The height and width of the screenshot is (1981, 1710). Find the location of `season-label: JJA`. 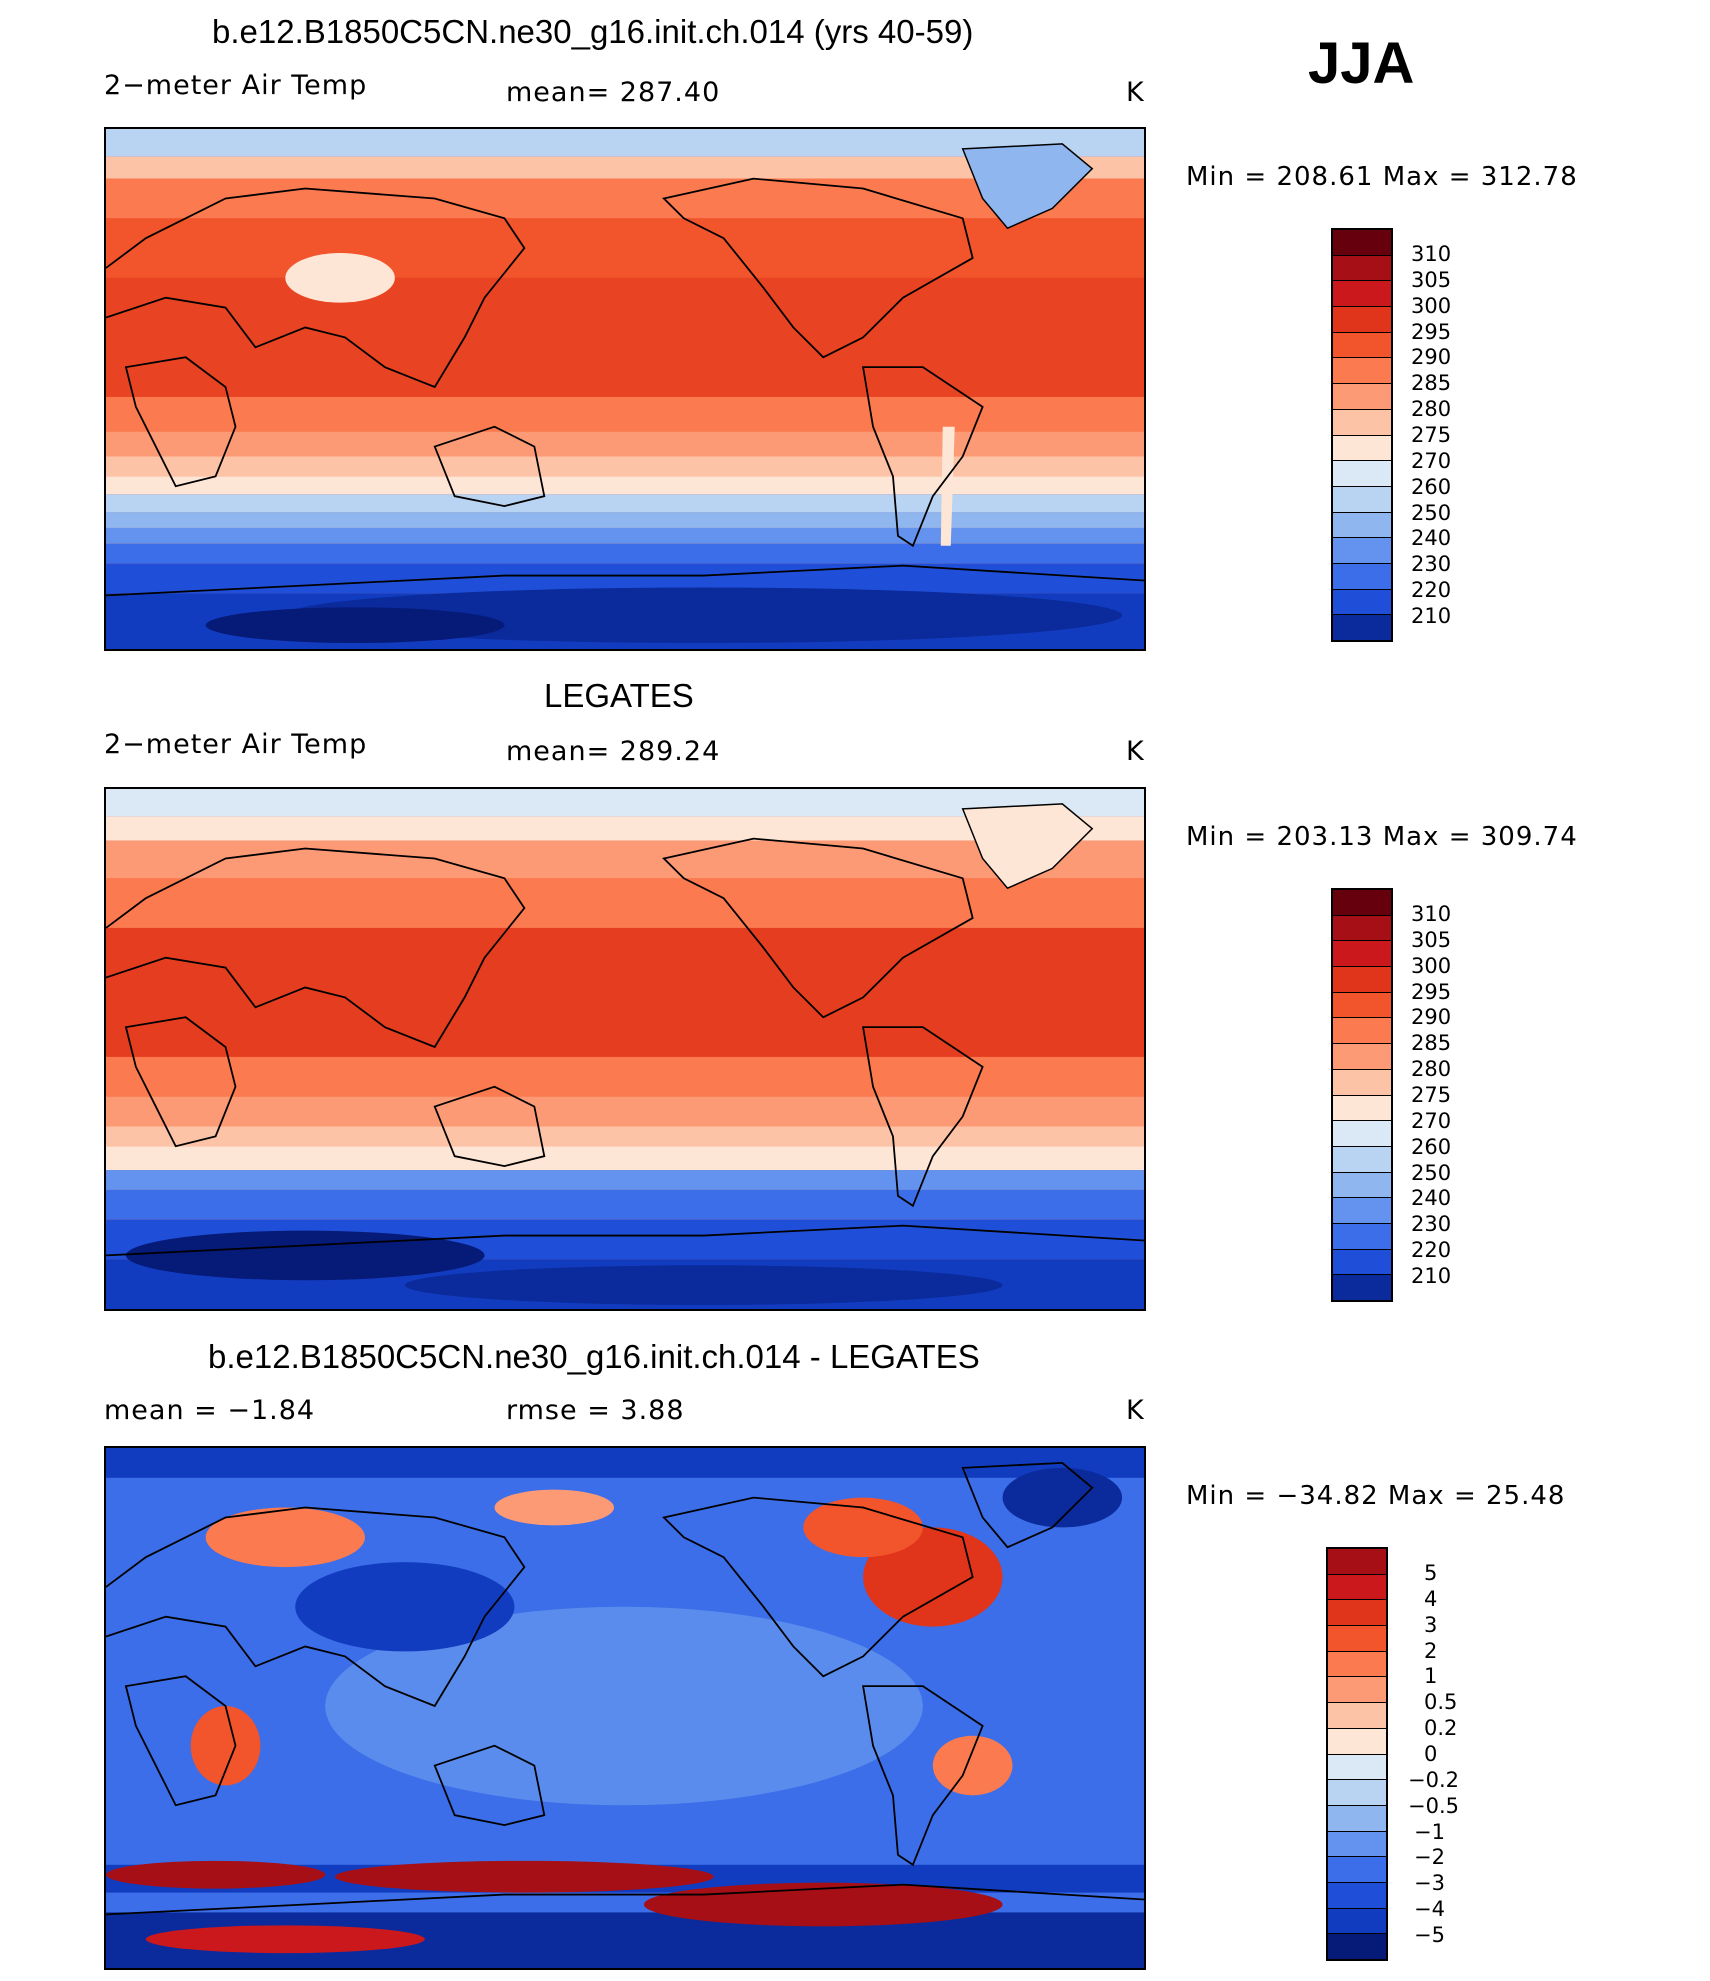

season-label: JJA is located at coordinates (1361, 63).